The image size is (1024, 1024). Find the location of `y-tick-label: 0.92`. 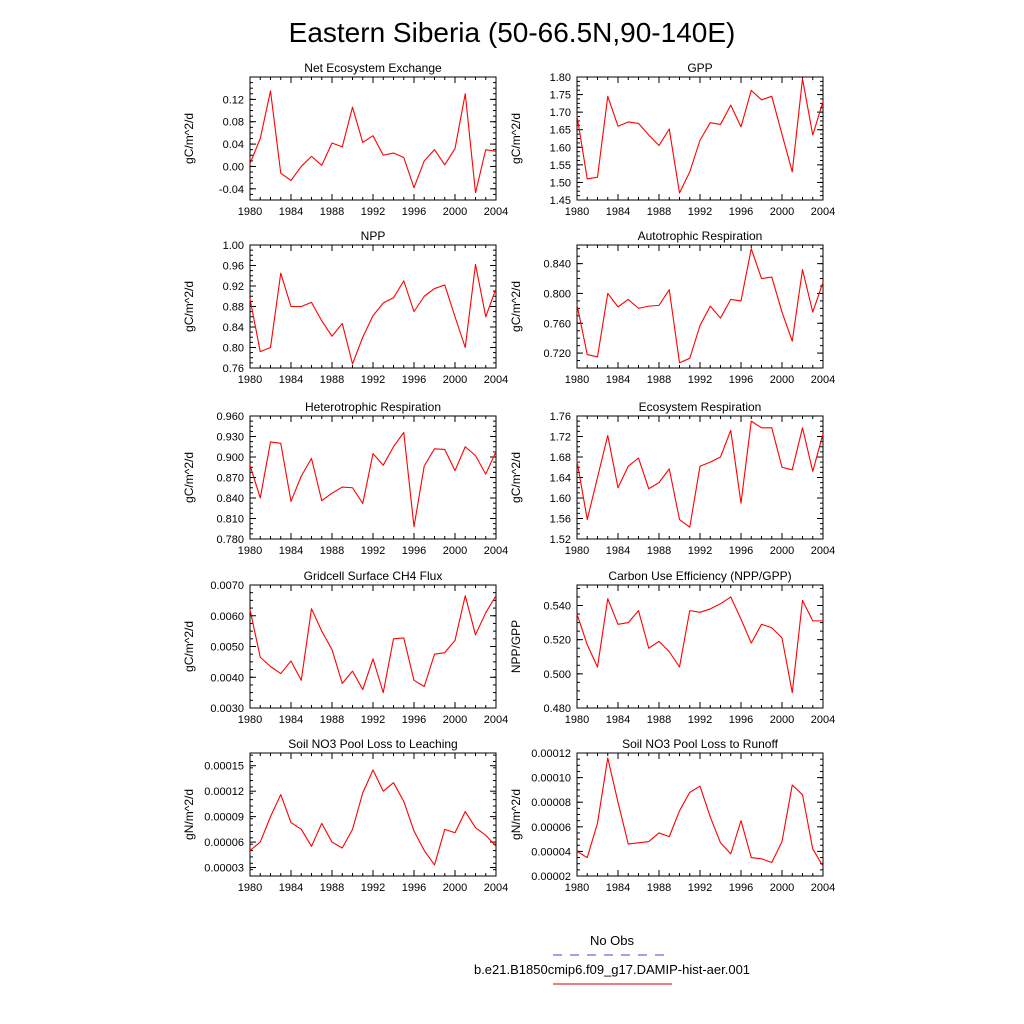

y-tick-label: 0.92 is located at coordinates (233, 287).